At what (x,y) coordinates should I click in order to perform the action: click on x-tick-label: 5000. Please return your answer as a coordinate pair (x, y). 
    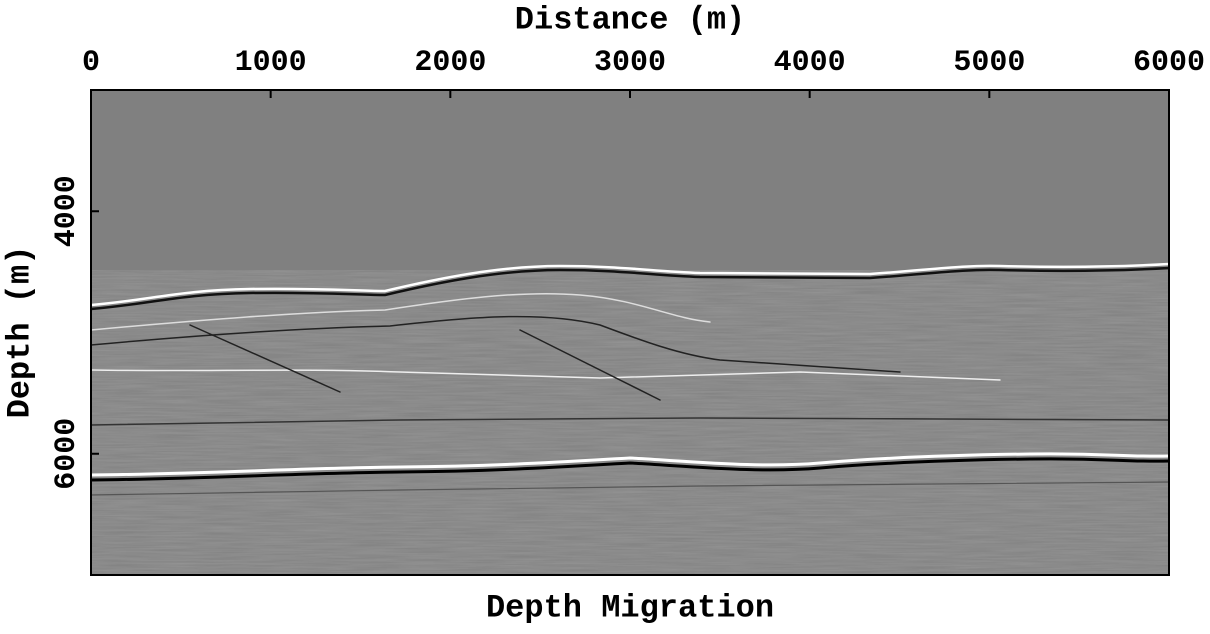
    Looking at the image, I should click on (989, 63).